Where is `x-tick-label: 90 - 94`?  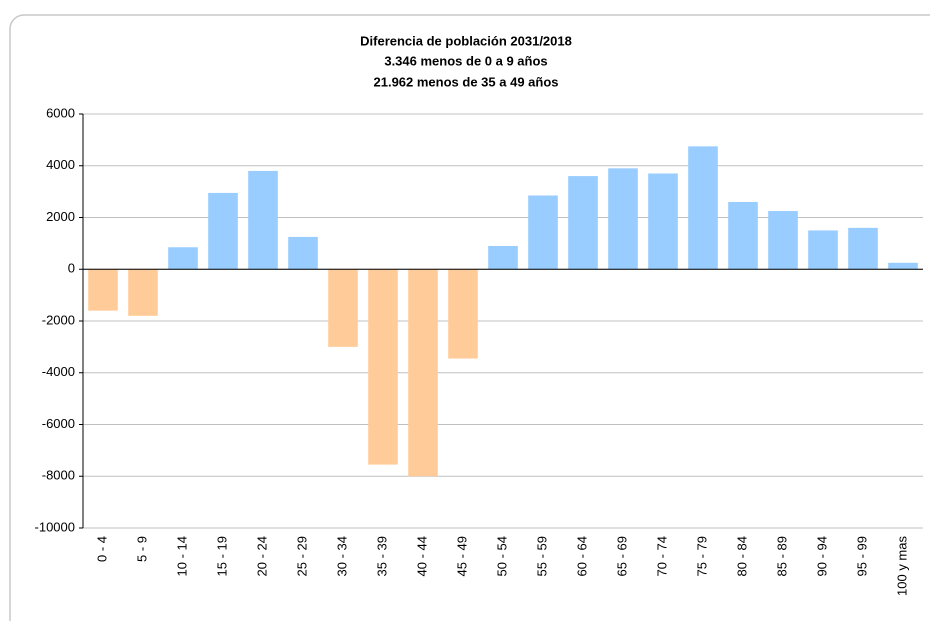
x-tick-label: 90 - 94 is located at coordinates (821, 556).